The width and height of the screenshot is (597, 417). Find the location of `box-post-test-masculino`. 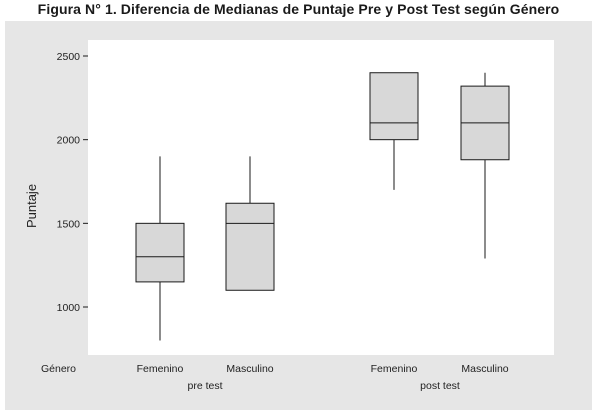

box-post-test-masculino is located at coordinates (485, 165).